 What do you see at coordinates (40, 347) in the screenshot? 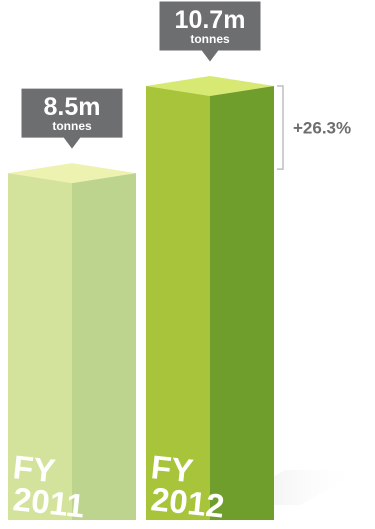
I see `bar-fy-2011-front` at bounding box center [40, 347].